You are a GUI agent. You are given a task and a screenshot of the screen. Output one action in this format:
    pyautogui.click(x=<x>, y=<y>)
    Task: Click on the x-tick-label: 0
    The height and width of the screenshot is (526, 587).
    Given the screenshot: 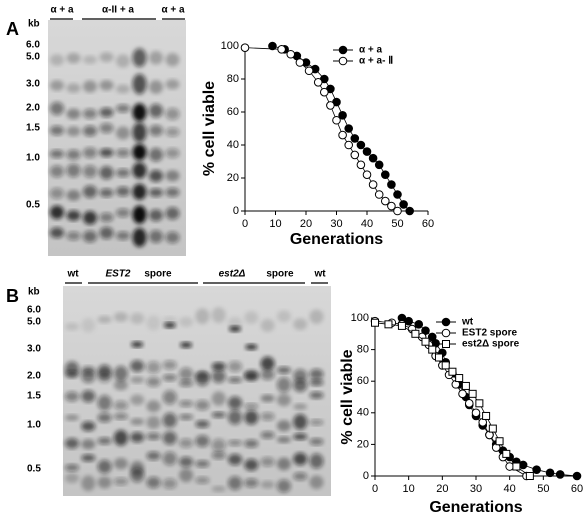 What is the action you would take?
    pyautogui.click(x=375, y=489)
    